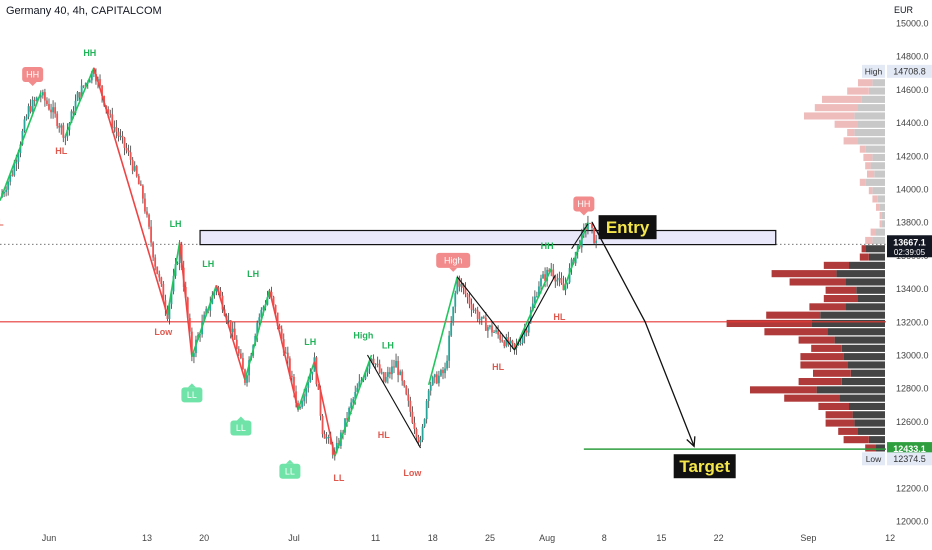  Describe the element at coordinates (909, 459) in the screenshot. I see `hl-value-bg` at that location.